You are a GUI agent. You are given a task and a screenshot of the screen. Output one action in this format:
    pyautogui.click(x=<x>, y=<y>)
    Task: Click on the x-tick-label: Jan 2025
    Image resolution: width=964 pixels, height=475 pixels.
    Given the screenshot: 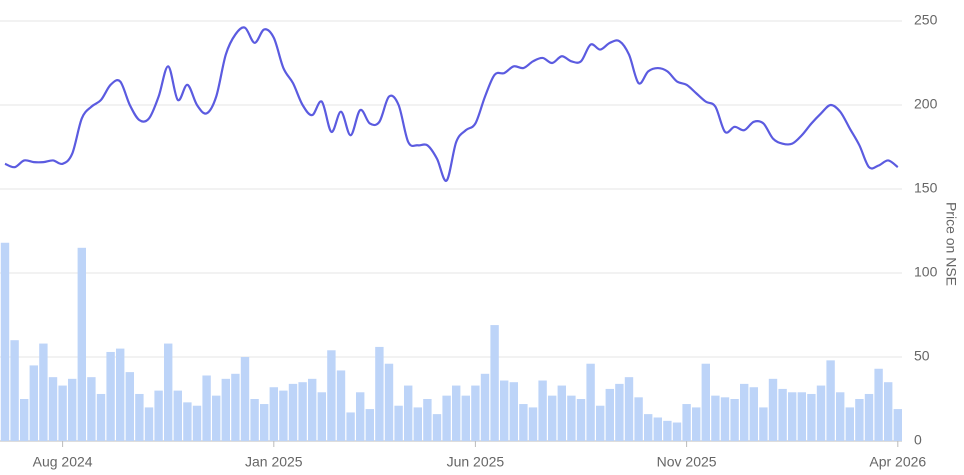 What is the action you would take?
    pyautogui.click(x=274, y=462)
    